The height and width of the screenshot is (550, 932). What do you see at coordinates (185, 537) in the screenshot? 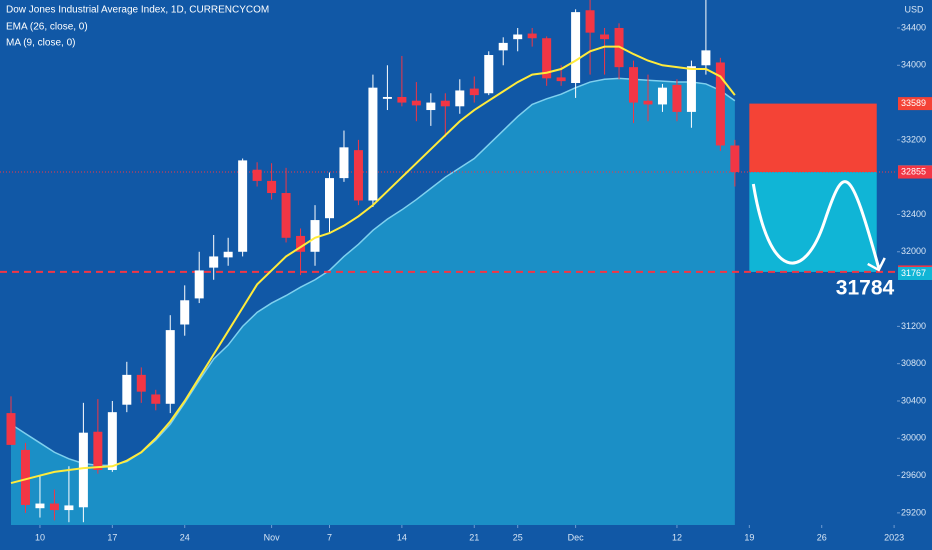
I see `x-tick-label: 24` at bounding box center [185, 537].